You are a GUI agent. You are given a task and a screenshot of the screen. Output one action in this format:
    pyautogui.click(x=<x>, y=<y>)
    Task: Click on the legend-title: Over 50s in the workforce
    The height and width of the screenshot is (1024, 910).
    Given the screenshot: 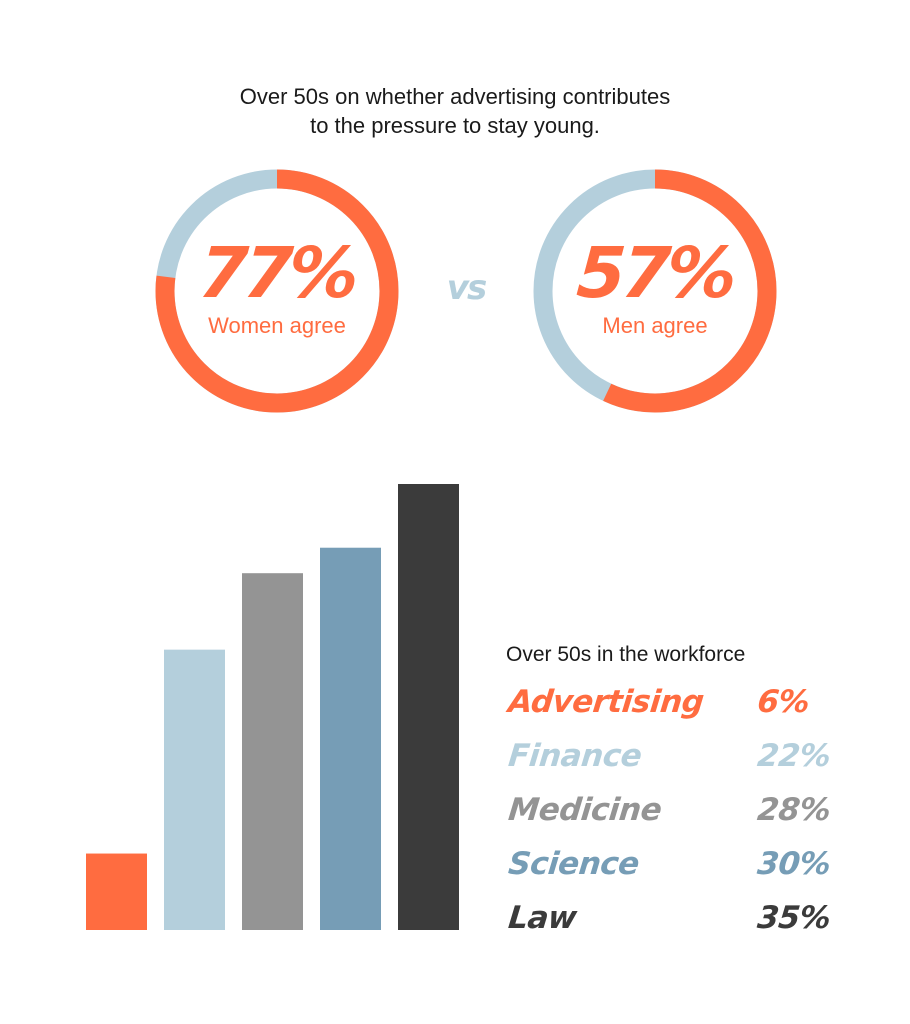 What is the action you would take?
    pyautogui.click(x=626, y=654)
    